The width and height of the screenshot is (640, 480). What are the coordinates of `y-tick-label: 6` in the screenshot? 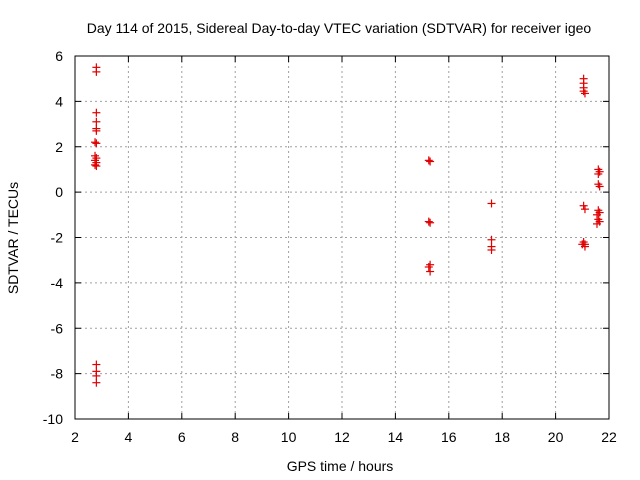 It's located at (59, 56).